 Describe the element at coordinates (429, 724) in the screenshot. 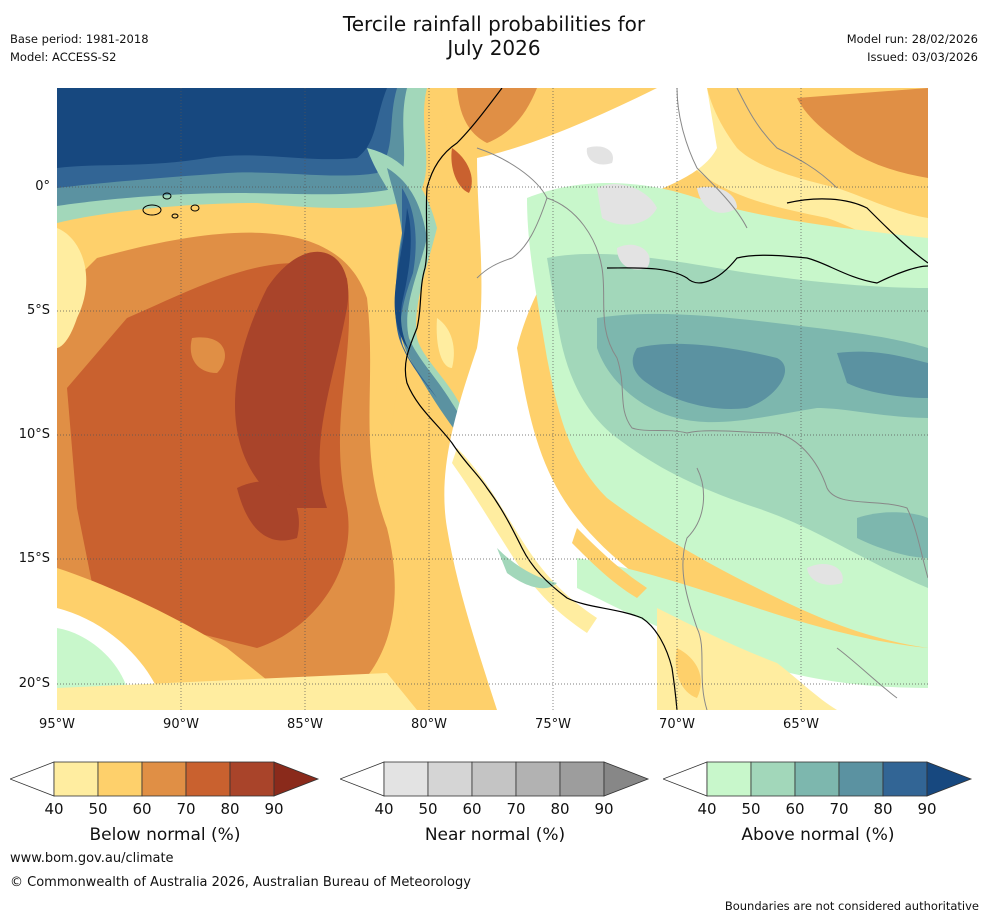

I see `lon-label-80w: 80°W` at that location.